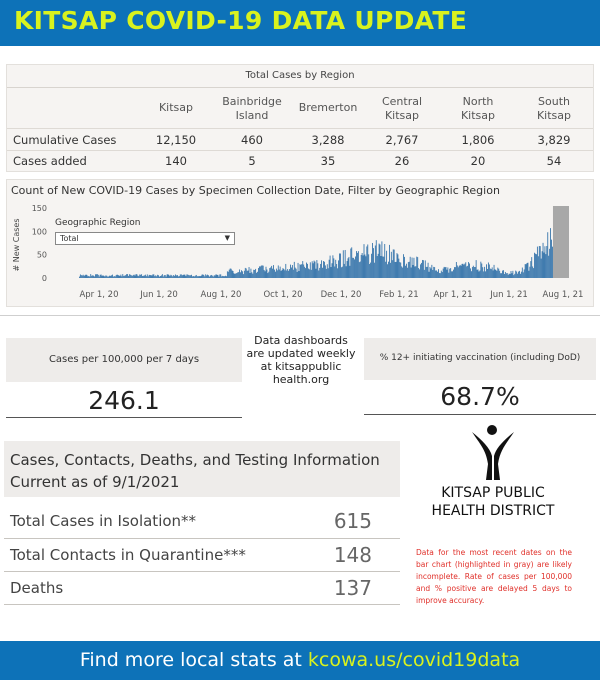 The image size is (600, 680). I want to click on header-banner: KITSAP COVID-19 DATA UPDATE, so click(300, 23).